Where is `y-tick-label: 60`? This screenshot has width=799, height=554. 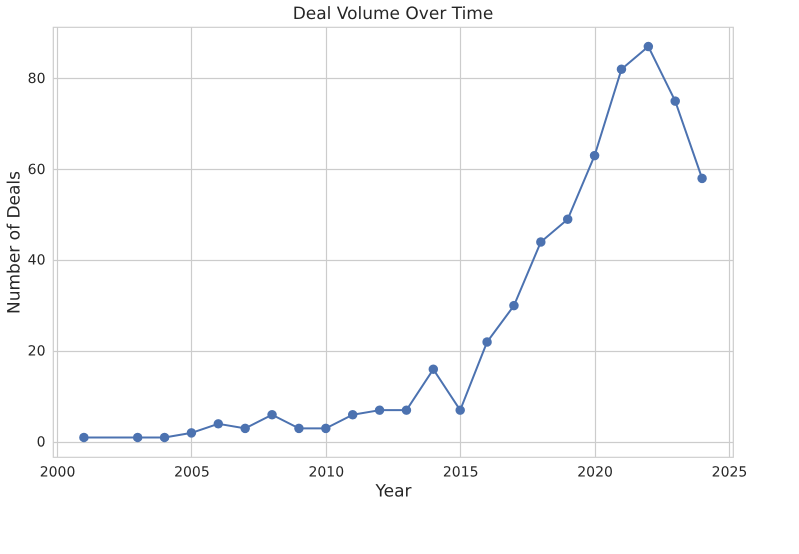
y-tick-label: 60 is located at coordinates (37, 170).